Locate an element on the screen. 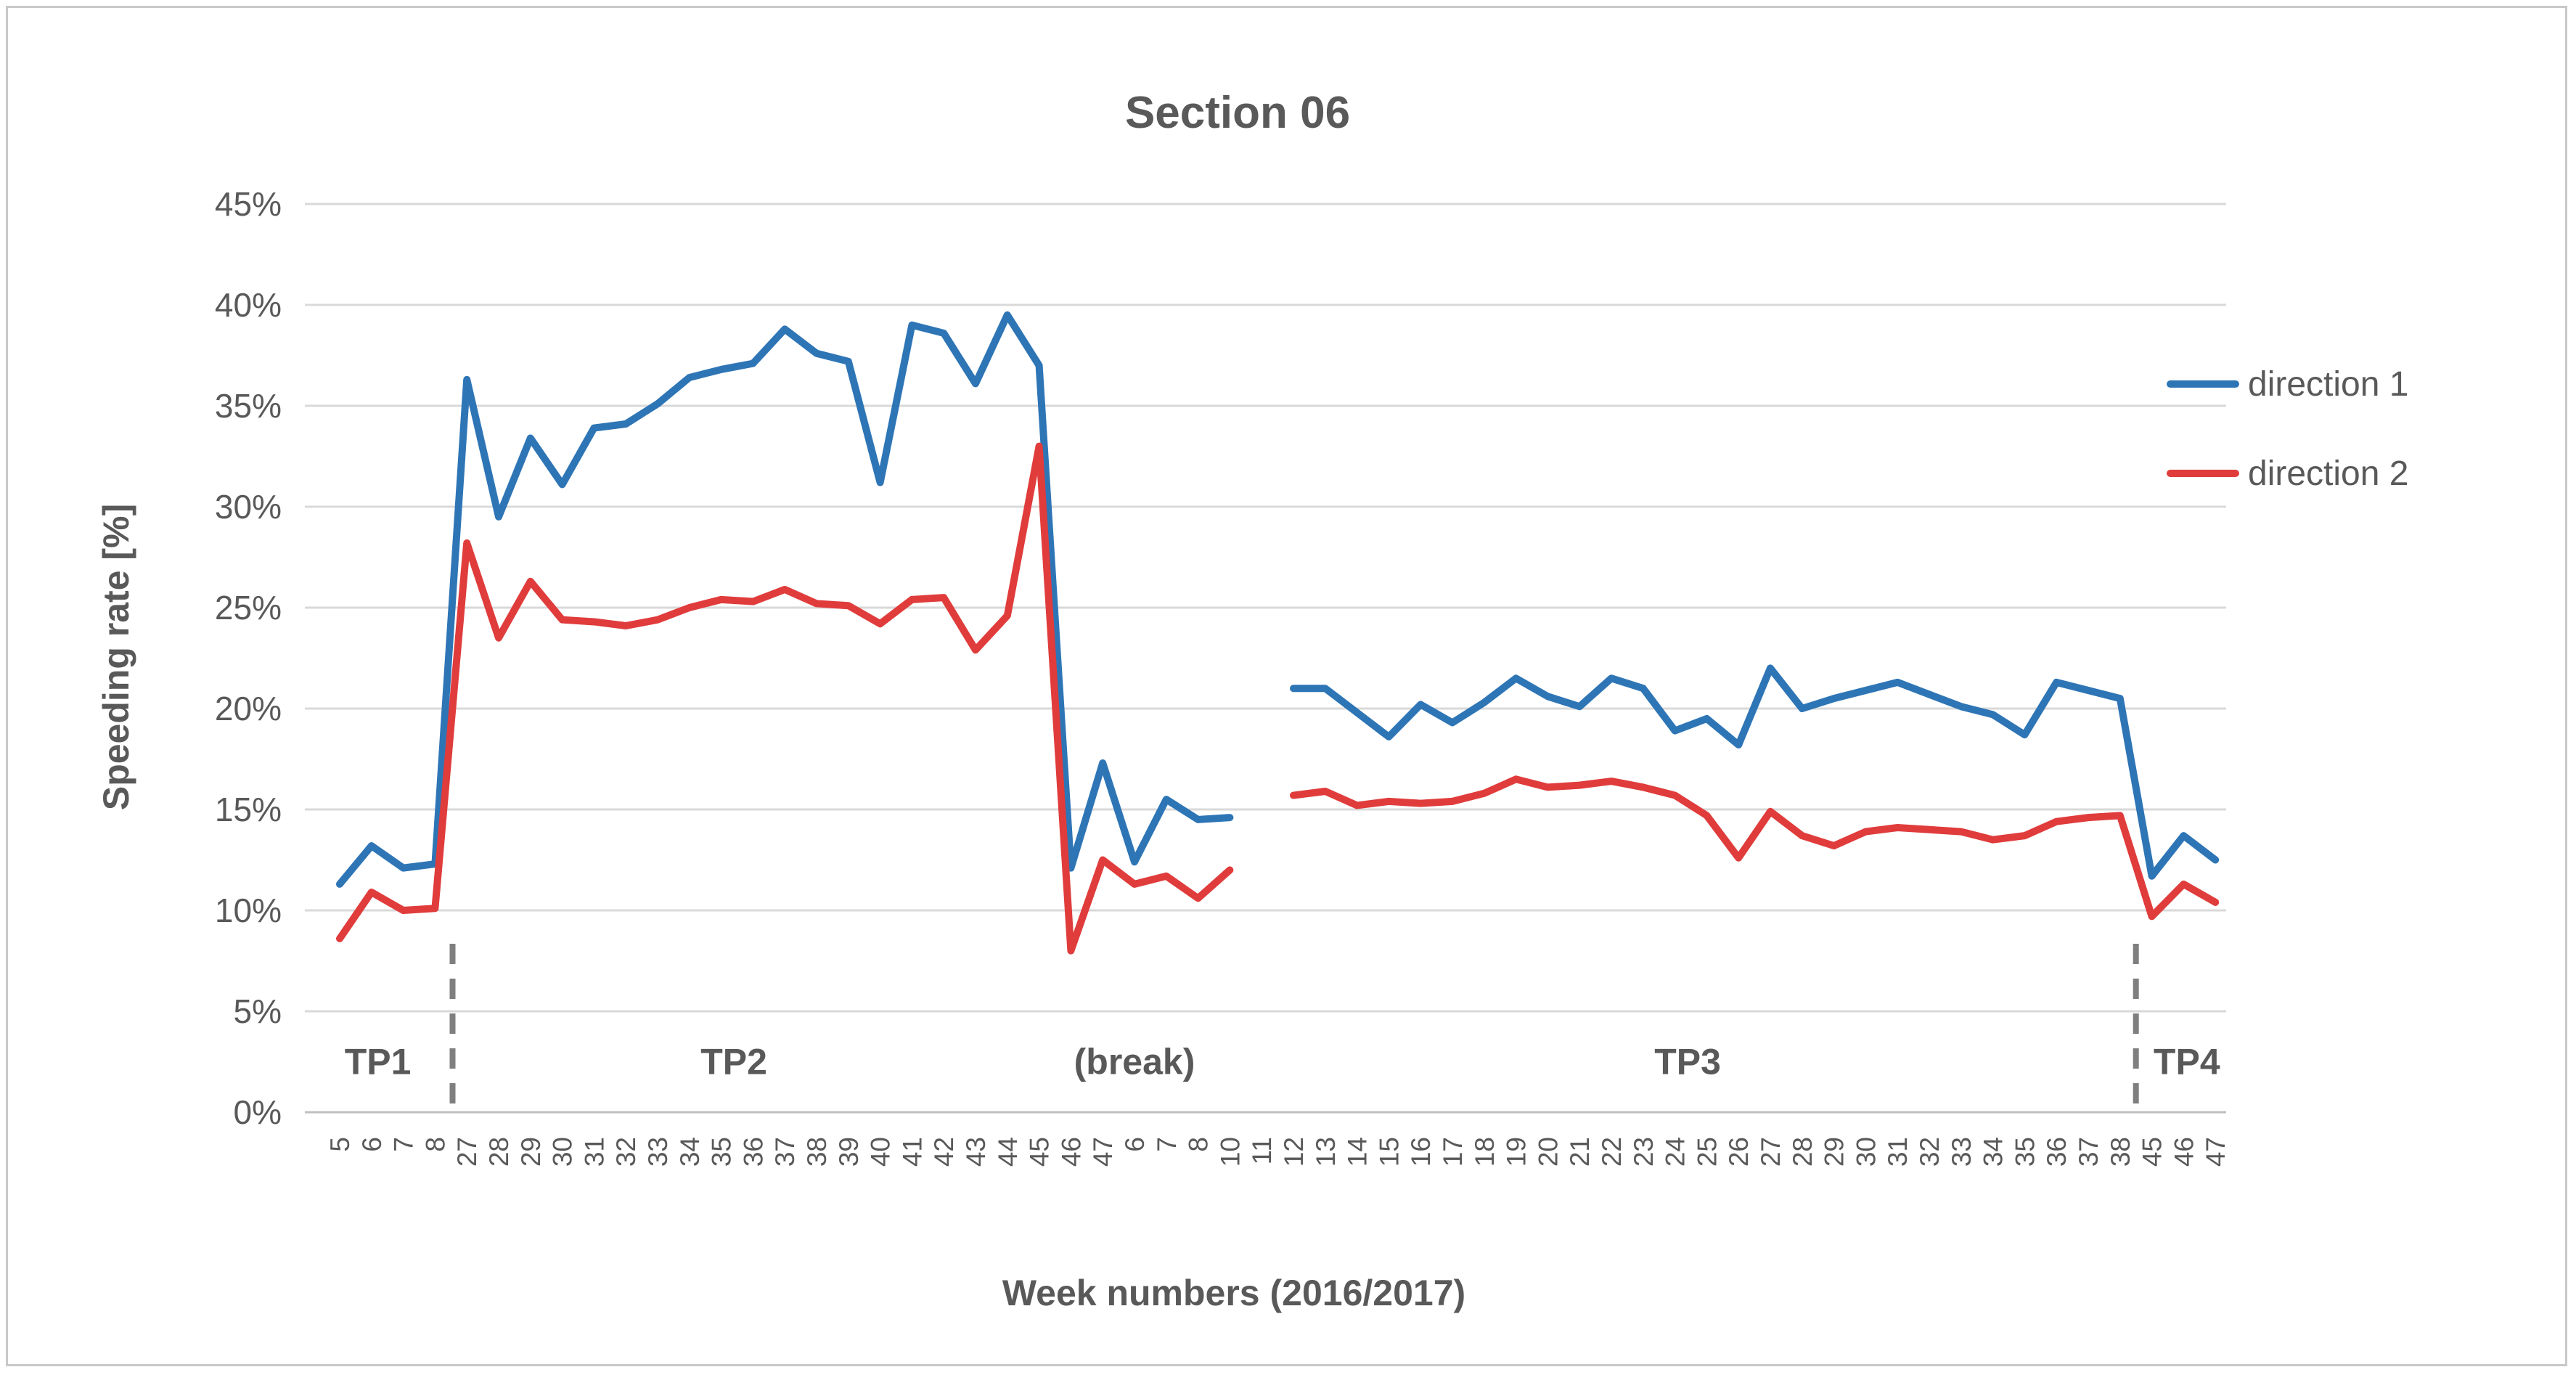  x-tick-label: 43 is located at coordinates (976, 1152).